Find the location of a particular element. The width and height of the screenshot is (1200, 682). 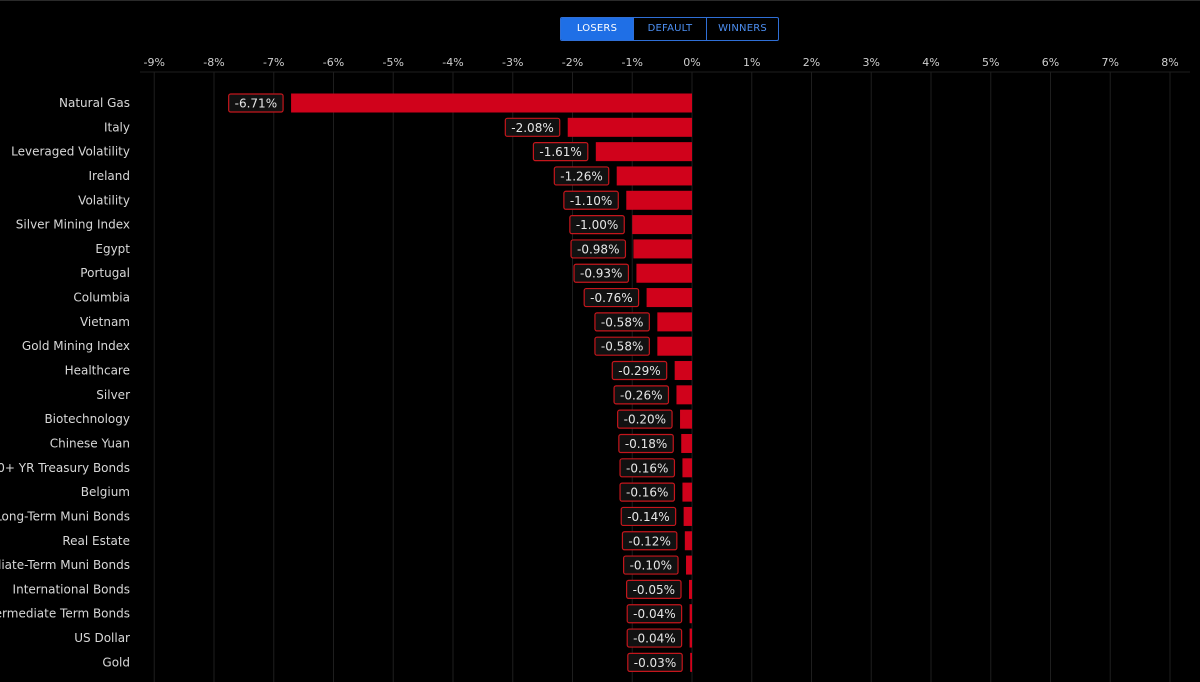

value-label: -0.98% is located at coordinates (598, 249).